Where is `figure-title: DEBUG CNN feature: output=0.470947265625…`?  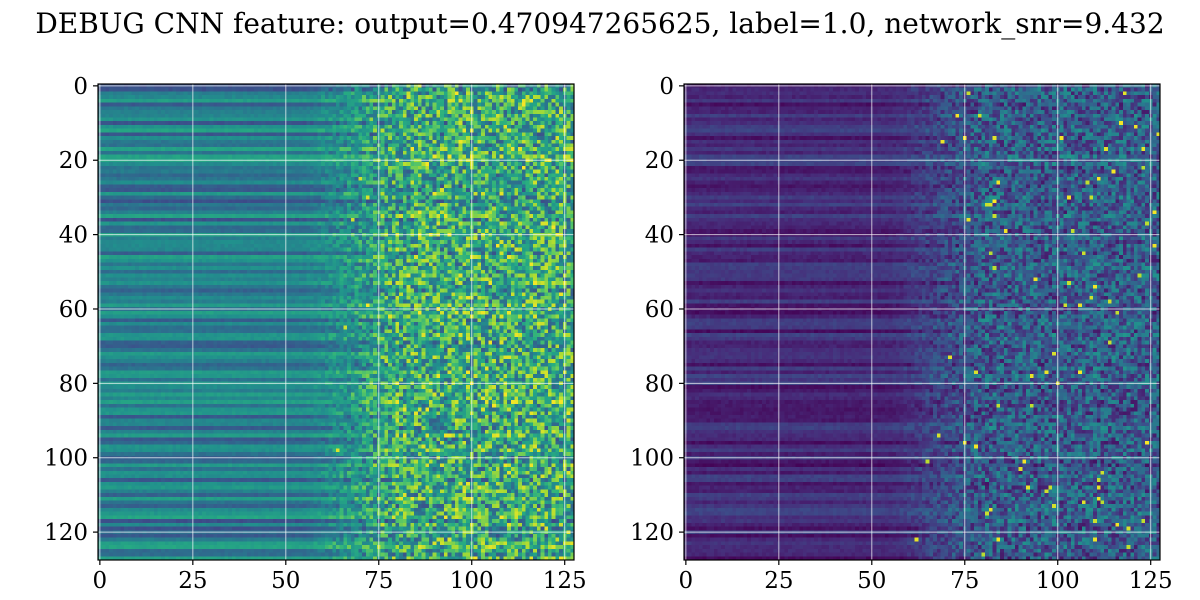
figure-title: DEBUG CNN feature: output=0.470947265625… is located at coordinates (599, 23).